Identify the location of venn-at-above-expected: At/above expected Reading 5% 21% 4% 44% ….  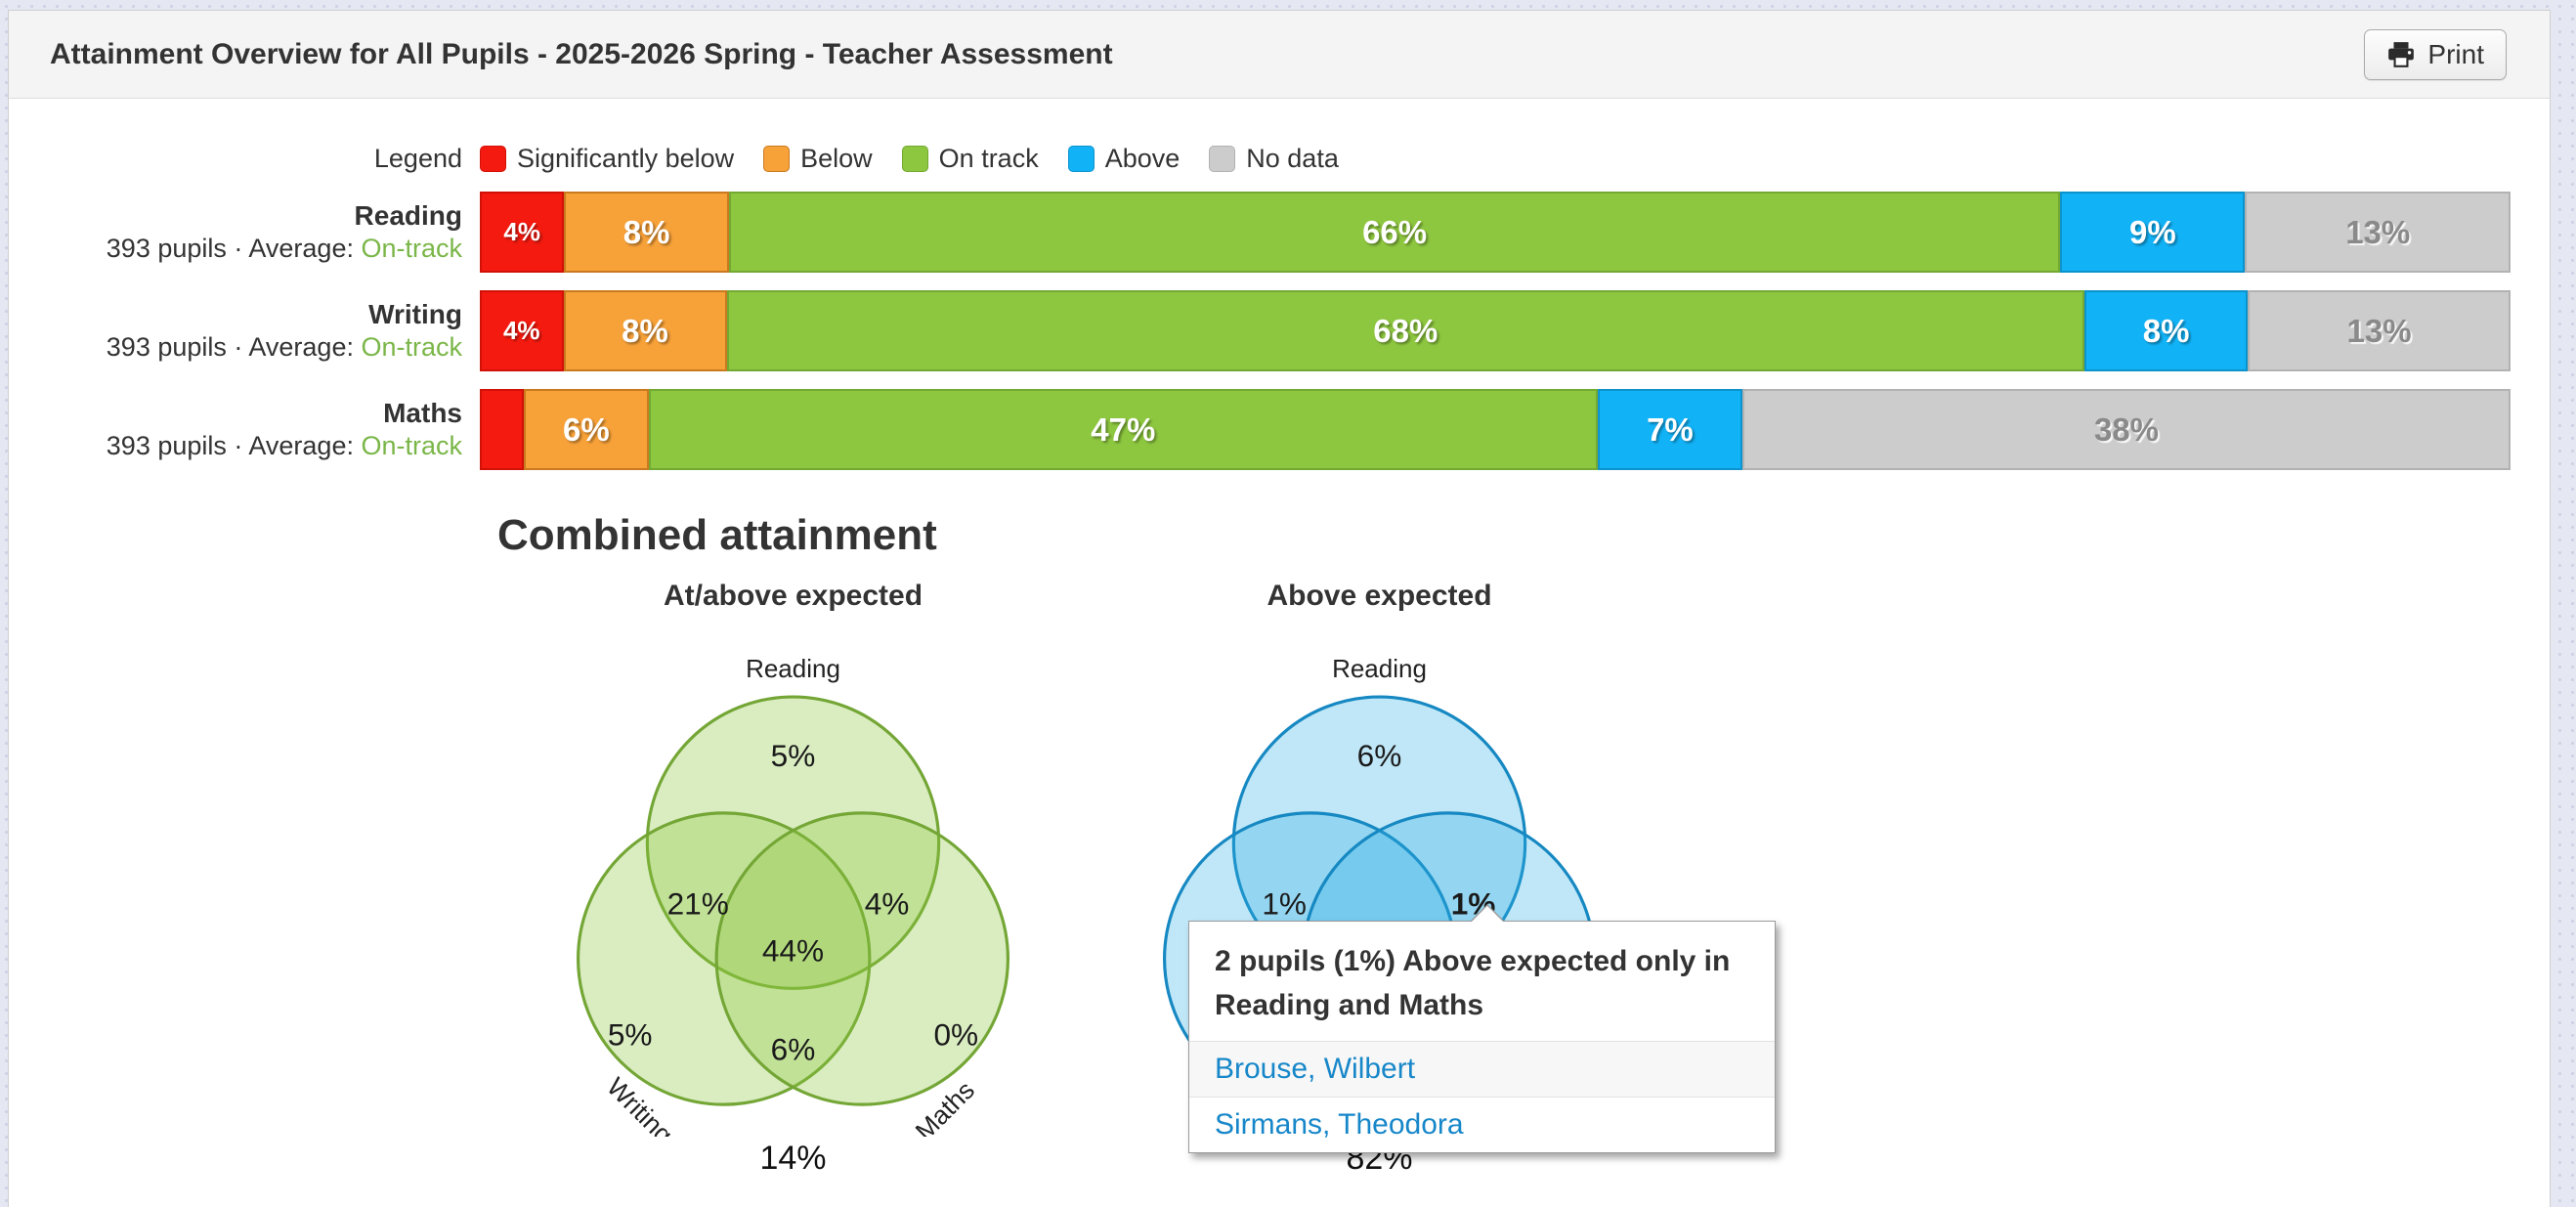
(793, 879).